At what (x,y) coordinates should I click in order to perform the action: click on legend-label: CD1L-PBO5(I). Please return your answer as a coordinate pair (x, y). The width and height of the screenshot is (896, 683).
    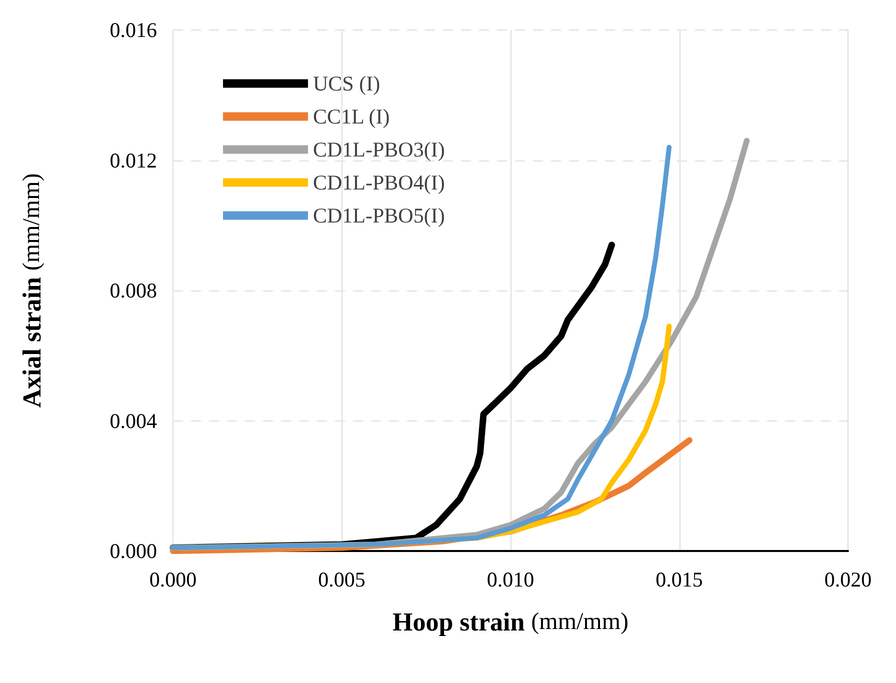
    Looking at the image, I should click on (379, 216).